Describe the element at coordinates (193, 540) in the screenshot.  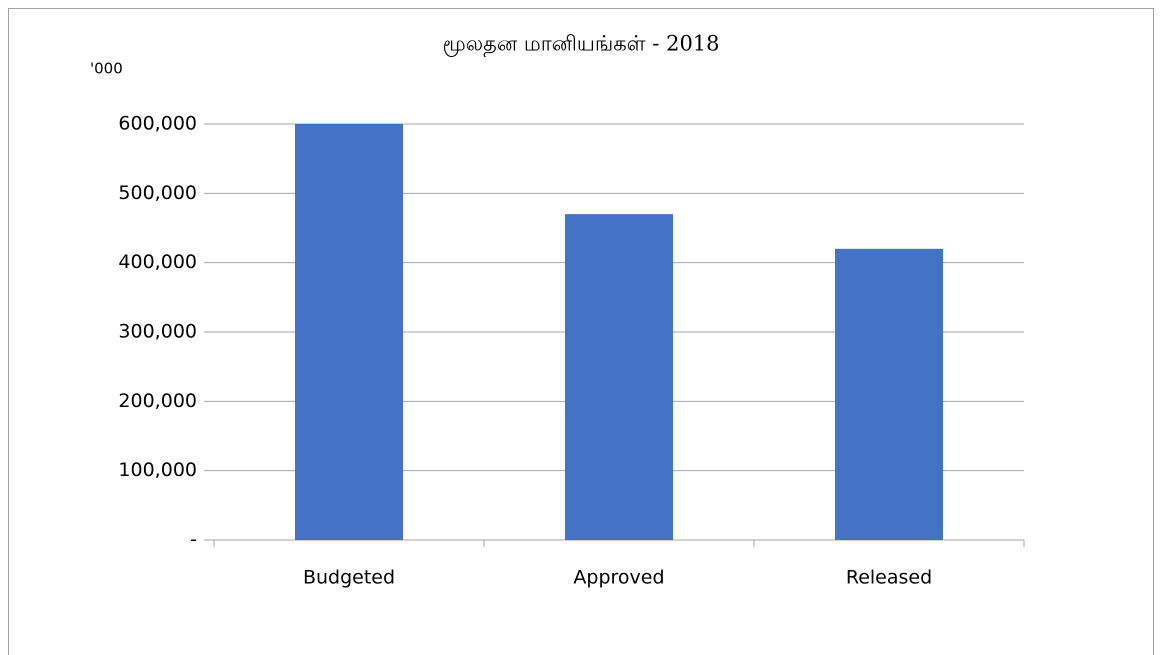
I see `y-tick-label: -` at that location.